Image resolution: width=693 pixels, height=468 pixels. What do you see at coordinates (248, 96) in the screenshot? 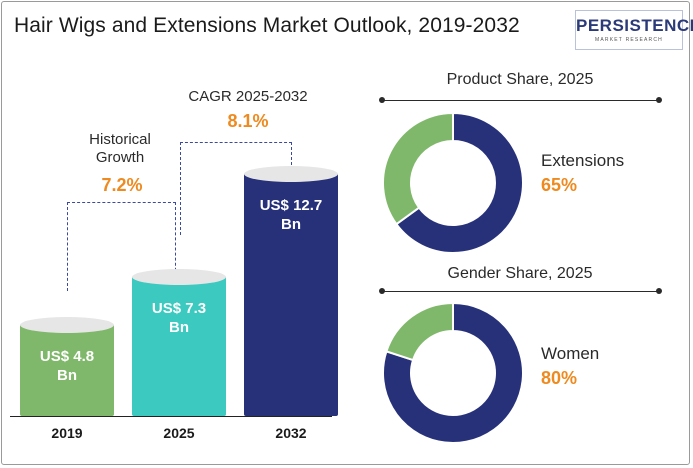
I see `cagr-label: CAGR 2025-2032` at bounding box center [248, 96].